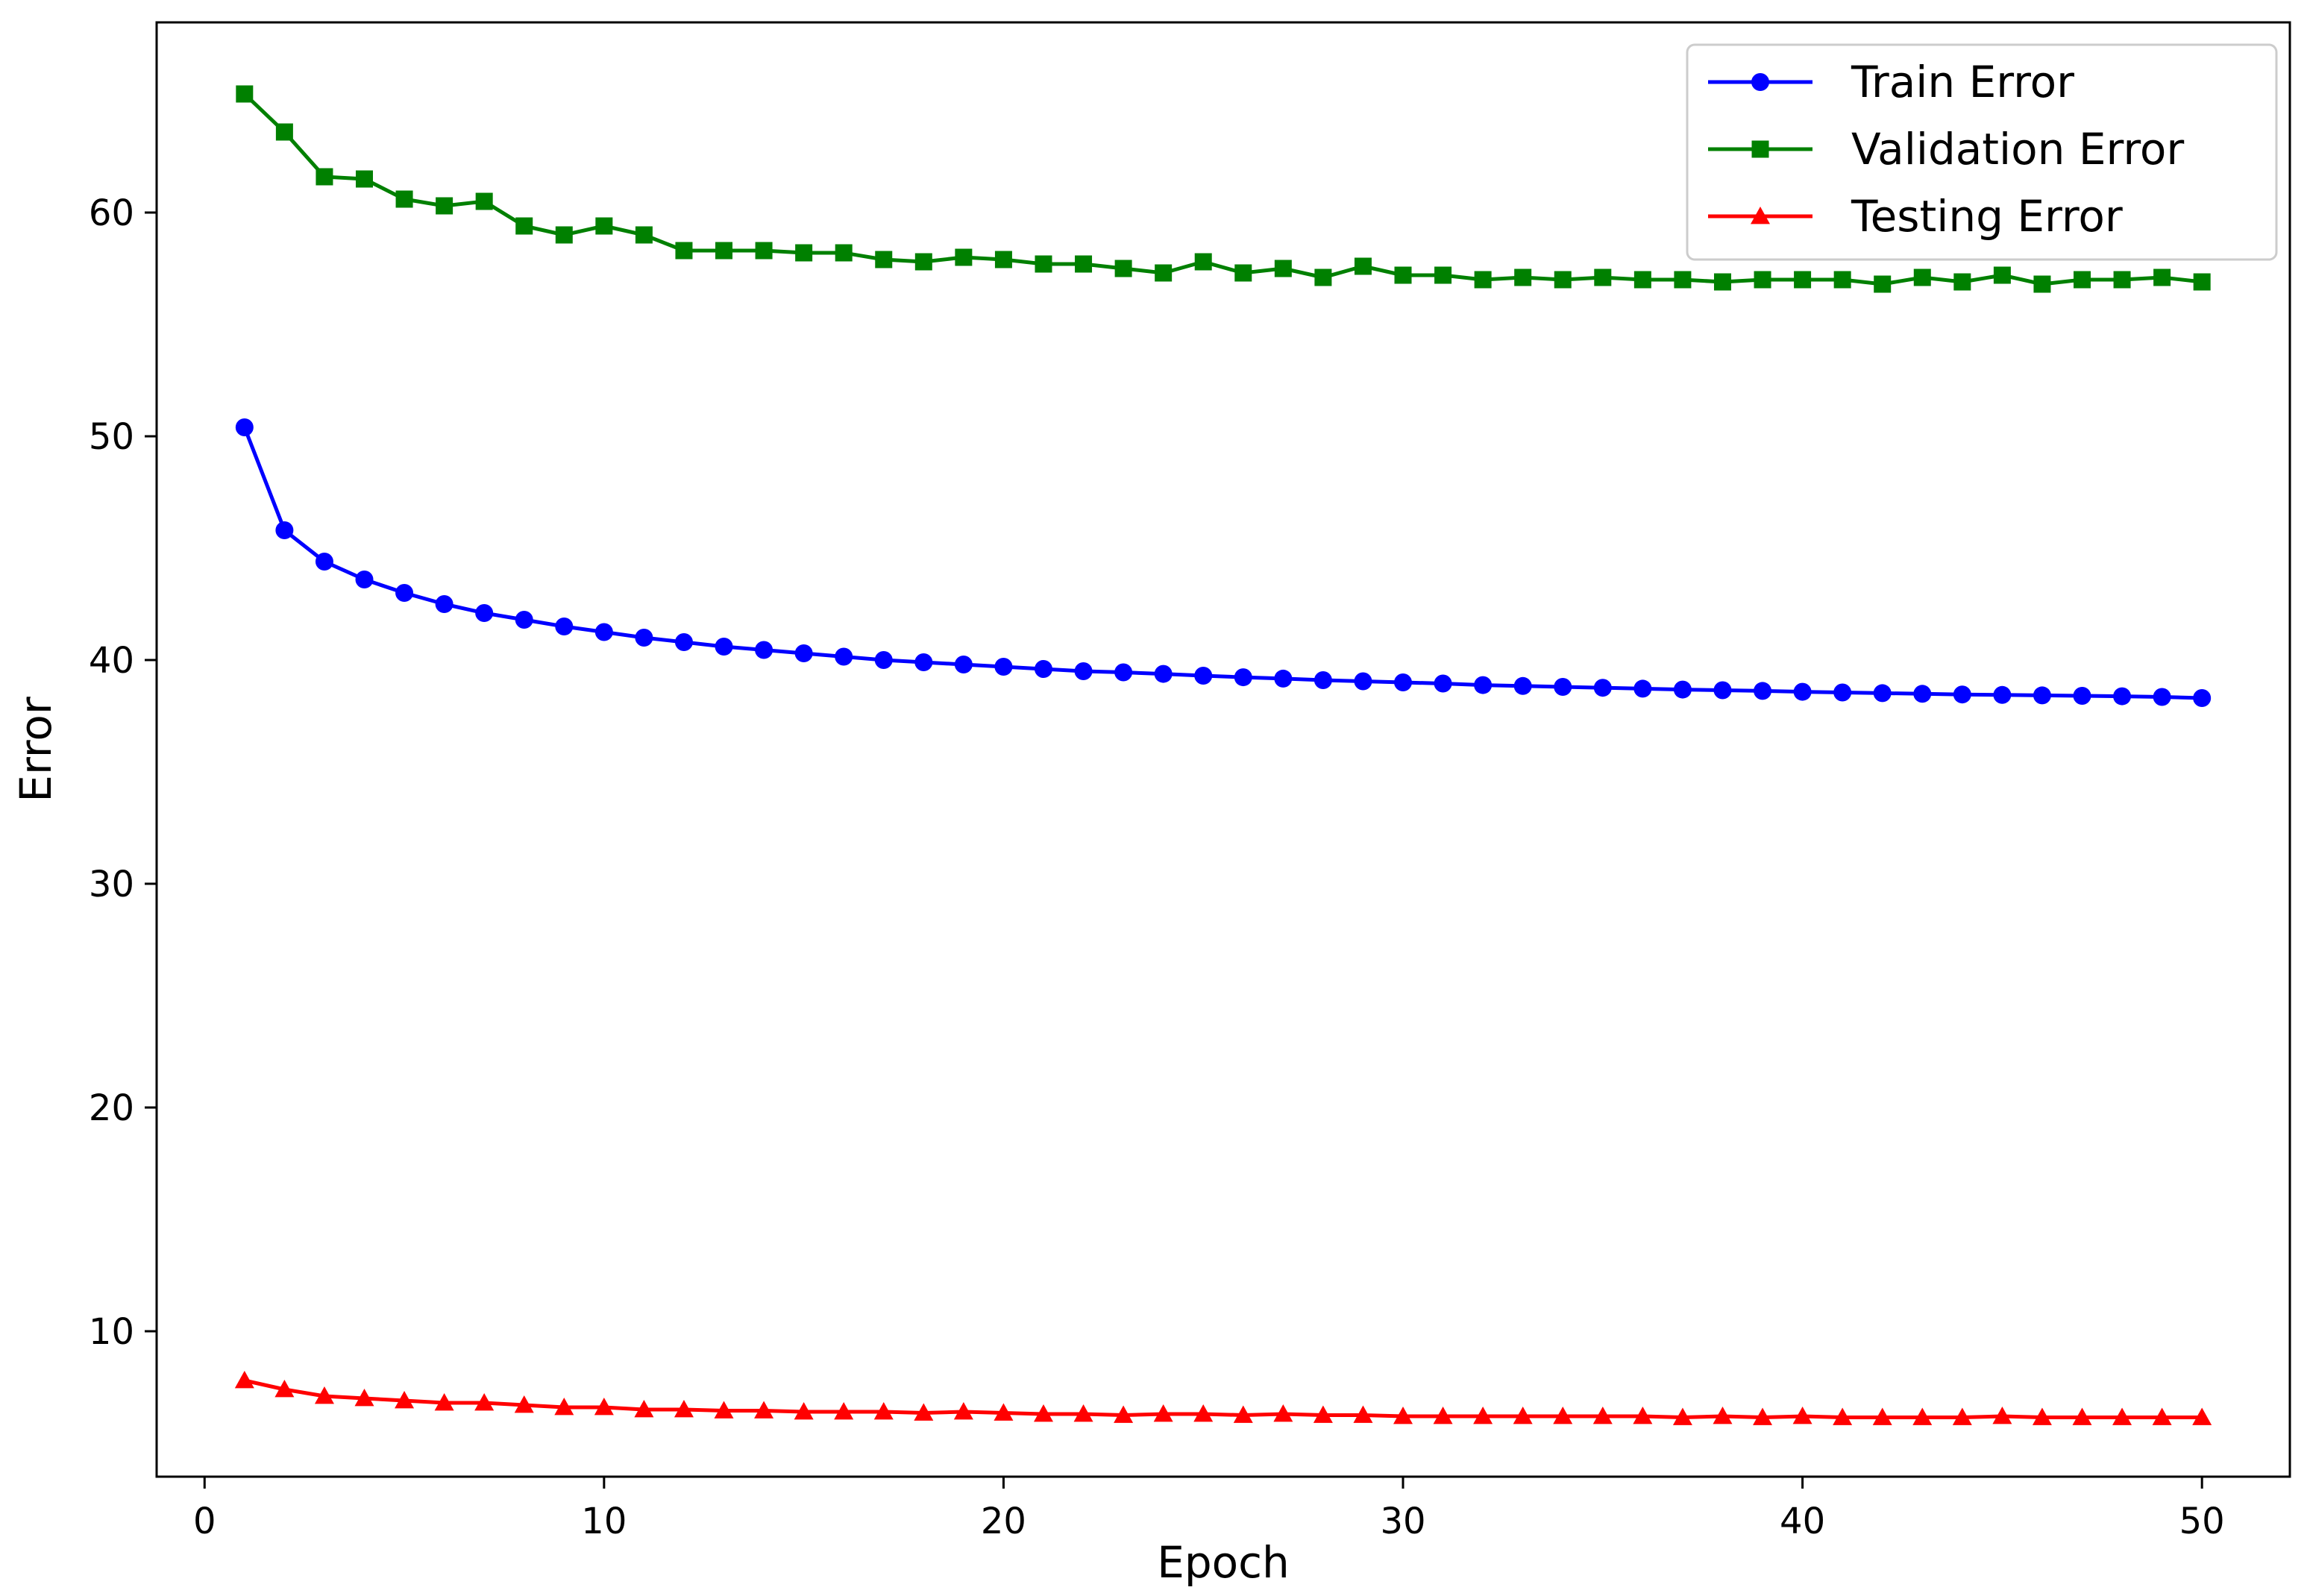 Image resolution: width=2310 pixels, height=1596 pixels. Describe the element at coordinates (112, 213) in the screenshot. I see `y-tick-label: 60` at that location.